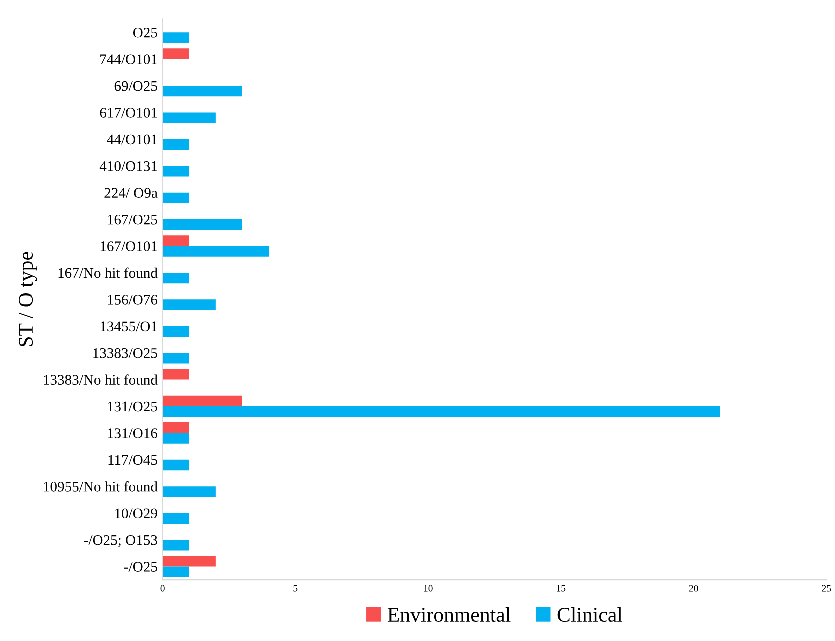 The width and height of the screenshot is (835, 641). What do you see at coordinates (131, 193) in the screenshot?
I see `y-tick-label: 224/ O9a` at bounding box center [131, 193].